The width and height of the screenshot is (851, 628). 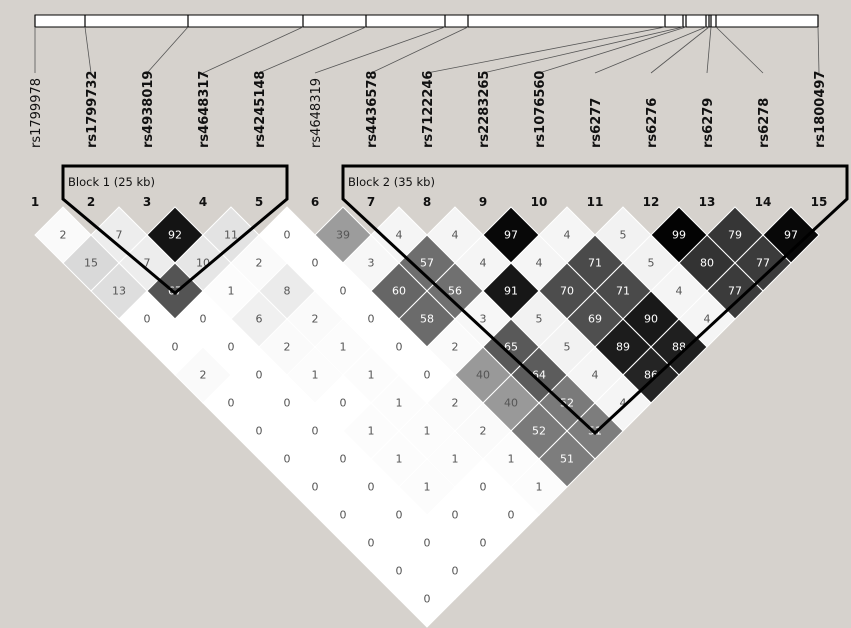 I want to click on snp-name-label: rs6279, so click(x=708, y=123).